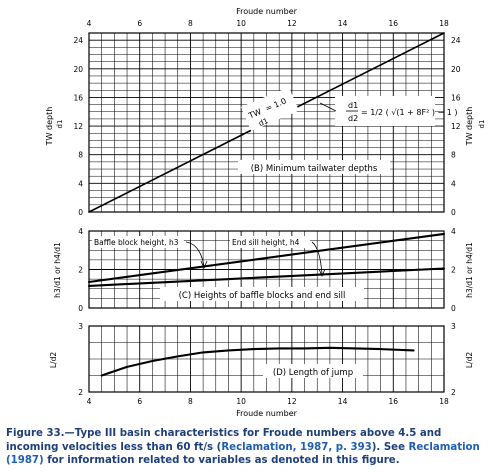 Image resolution: width=498 pixels, height=472 pixels. What do you see at coordinates (328, 107) in the screenshot?
I see `equation-leader` at bounding box center [328, 107].